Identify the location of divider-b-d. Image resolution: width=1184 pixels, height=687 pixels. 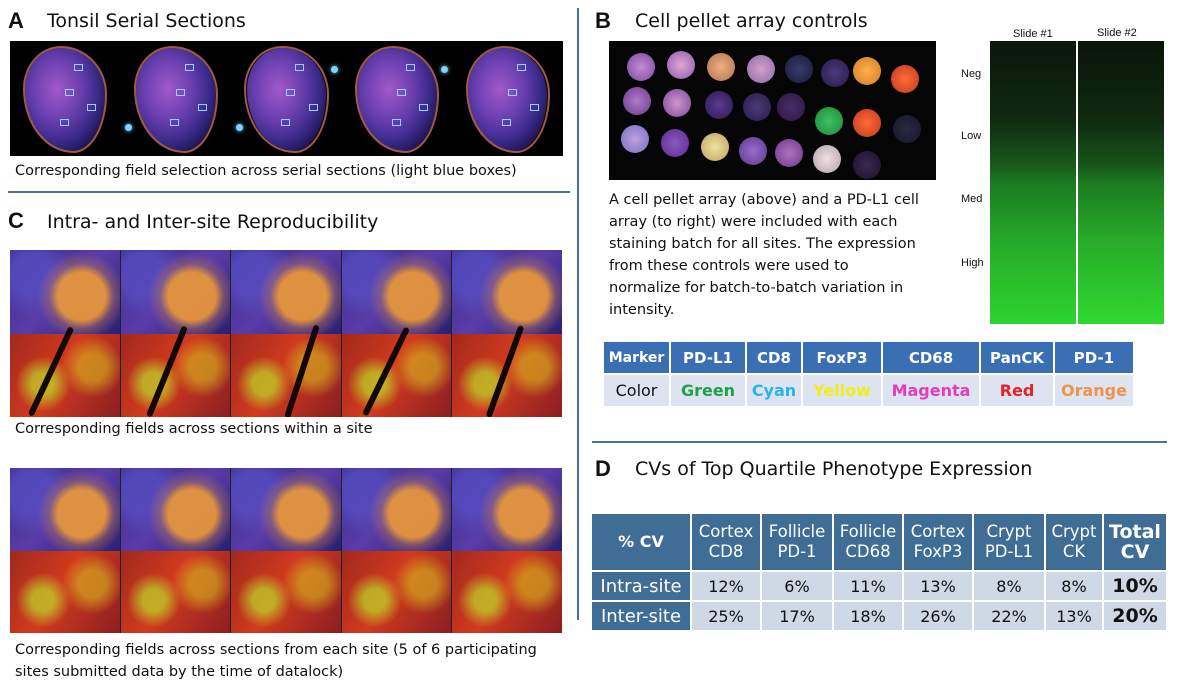
(879, 442).